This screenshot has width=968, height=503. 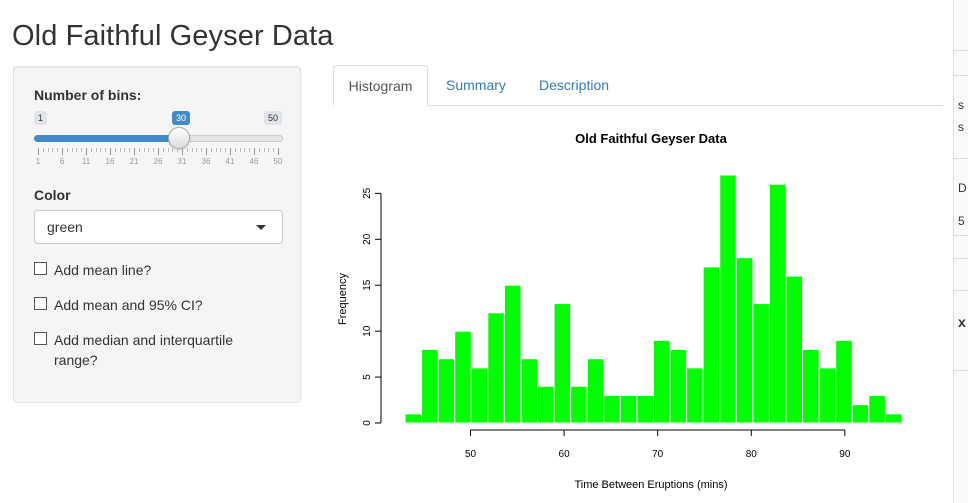 I want to click on y-axis-label: Frequency, so click(x=343, y=299).